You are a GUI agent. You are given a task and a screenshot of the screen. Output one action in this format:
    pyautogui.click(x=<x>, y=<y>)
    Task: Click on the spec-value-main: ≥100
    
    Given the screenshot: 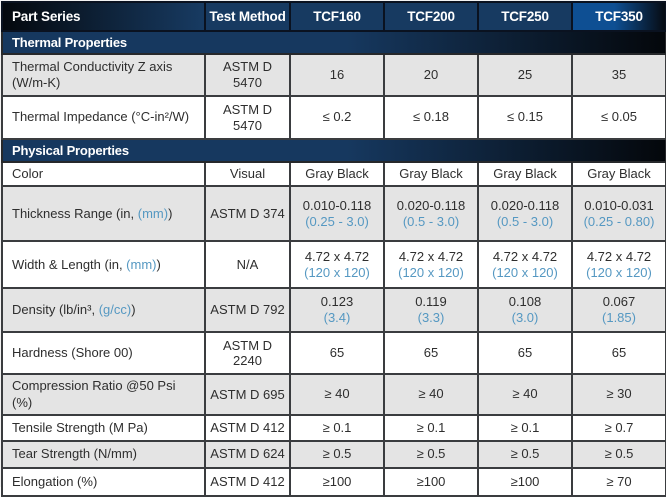 What is the action you would take?
    pyautogui.click(x=431, y=481)
    